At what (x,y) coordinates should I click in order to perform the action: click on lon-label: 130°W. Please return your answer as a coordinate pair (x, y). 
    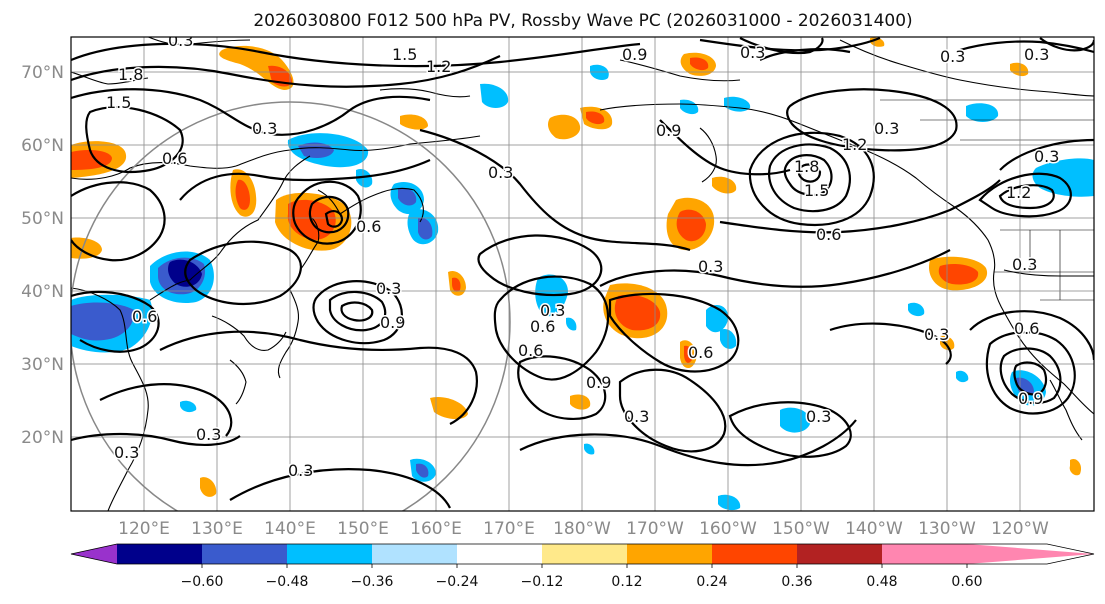
    Looking at the image, I should click on (947, 529).